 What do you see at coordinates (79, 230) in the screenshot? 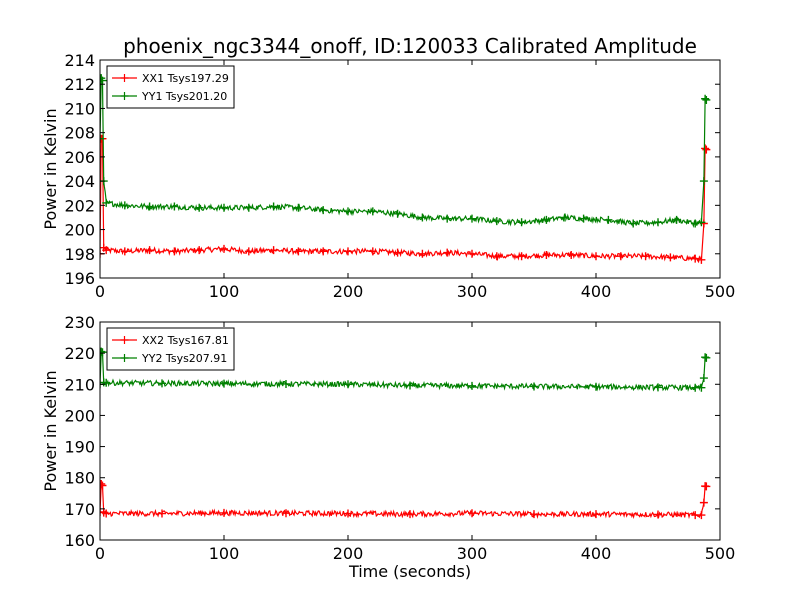
I see `y-tick-label: 200` at bounding box center [79, 230].